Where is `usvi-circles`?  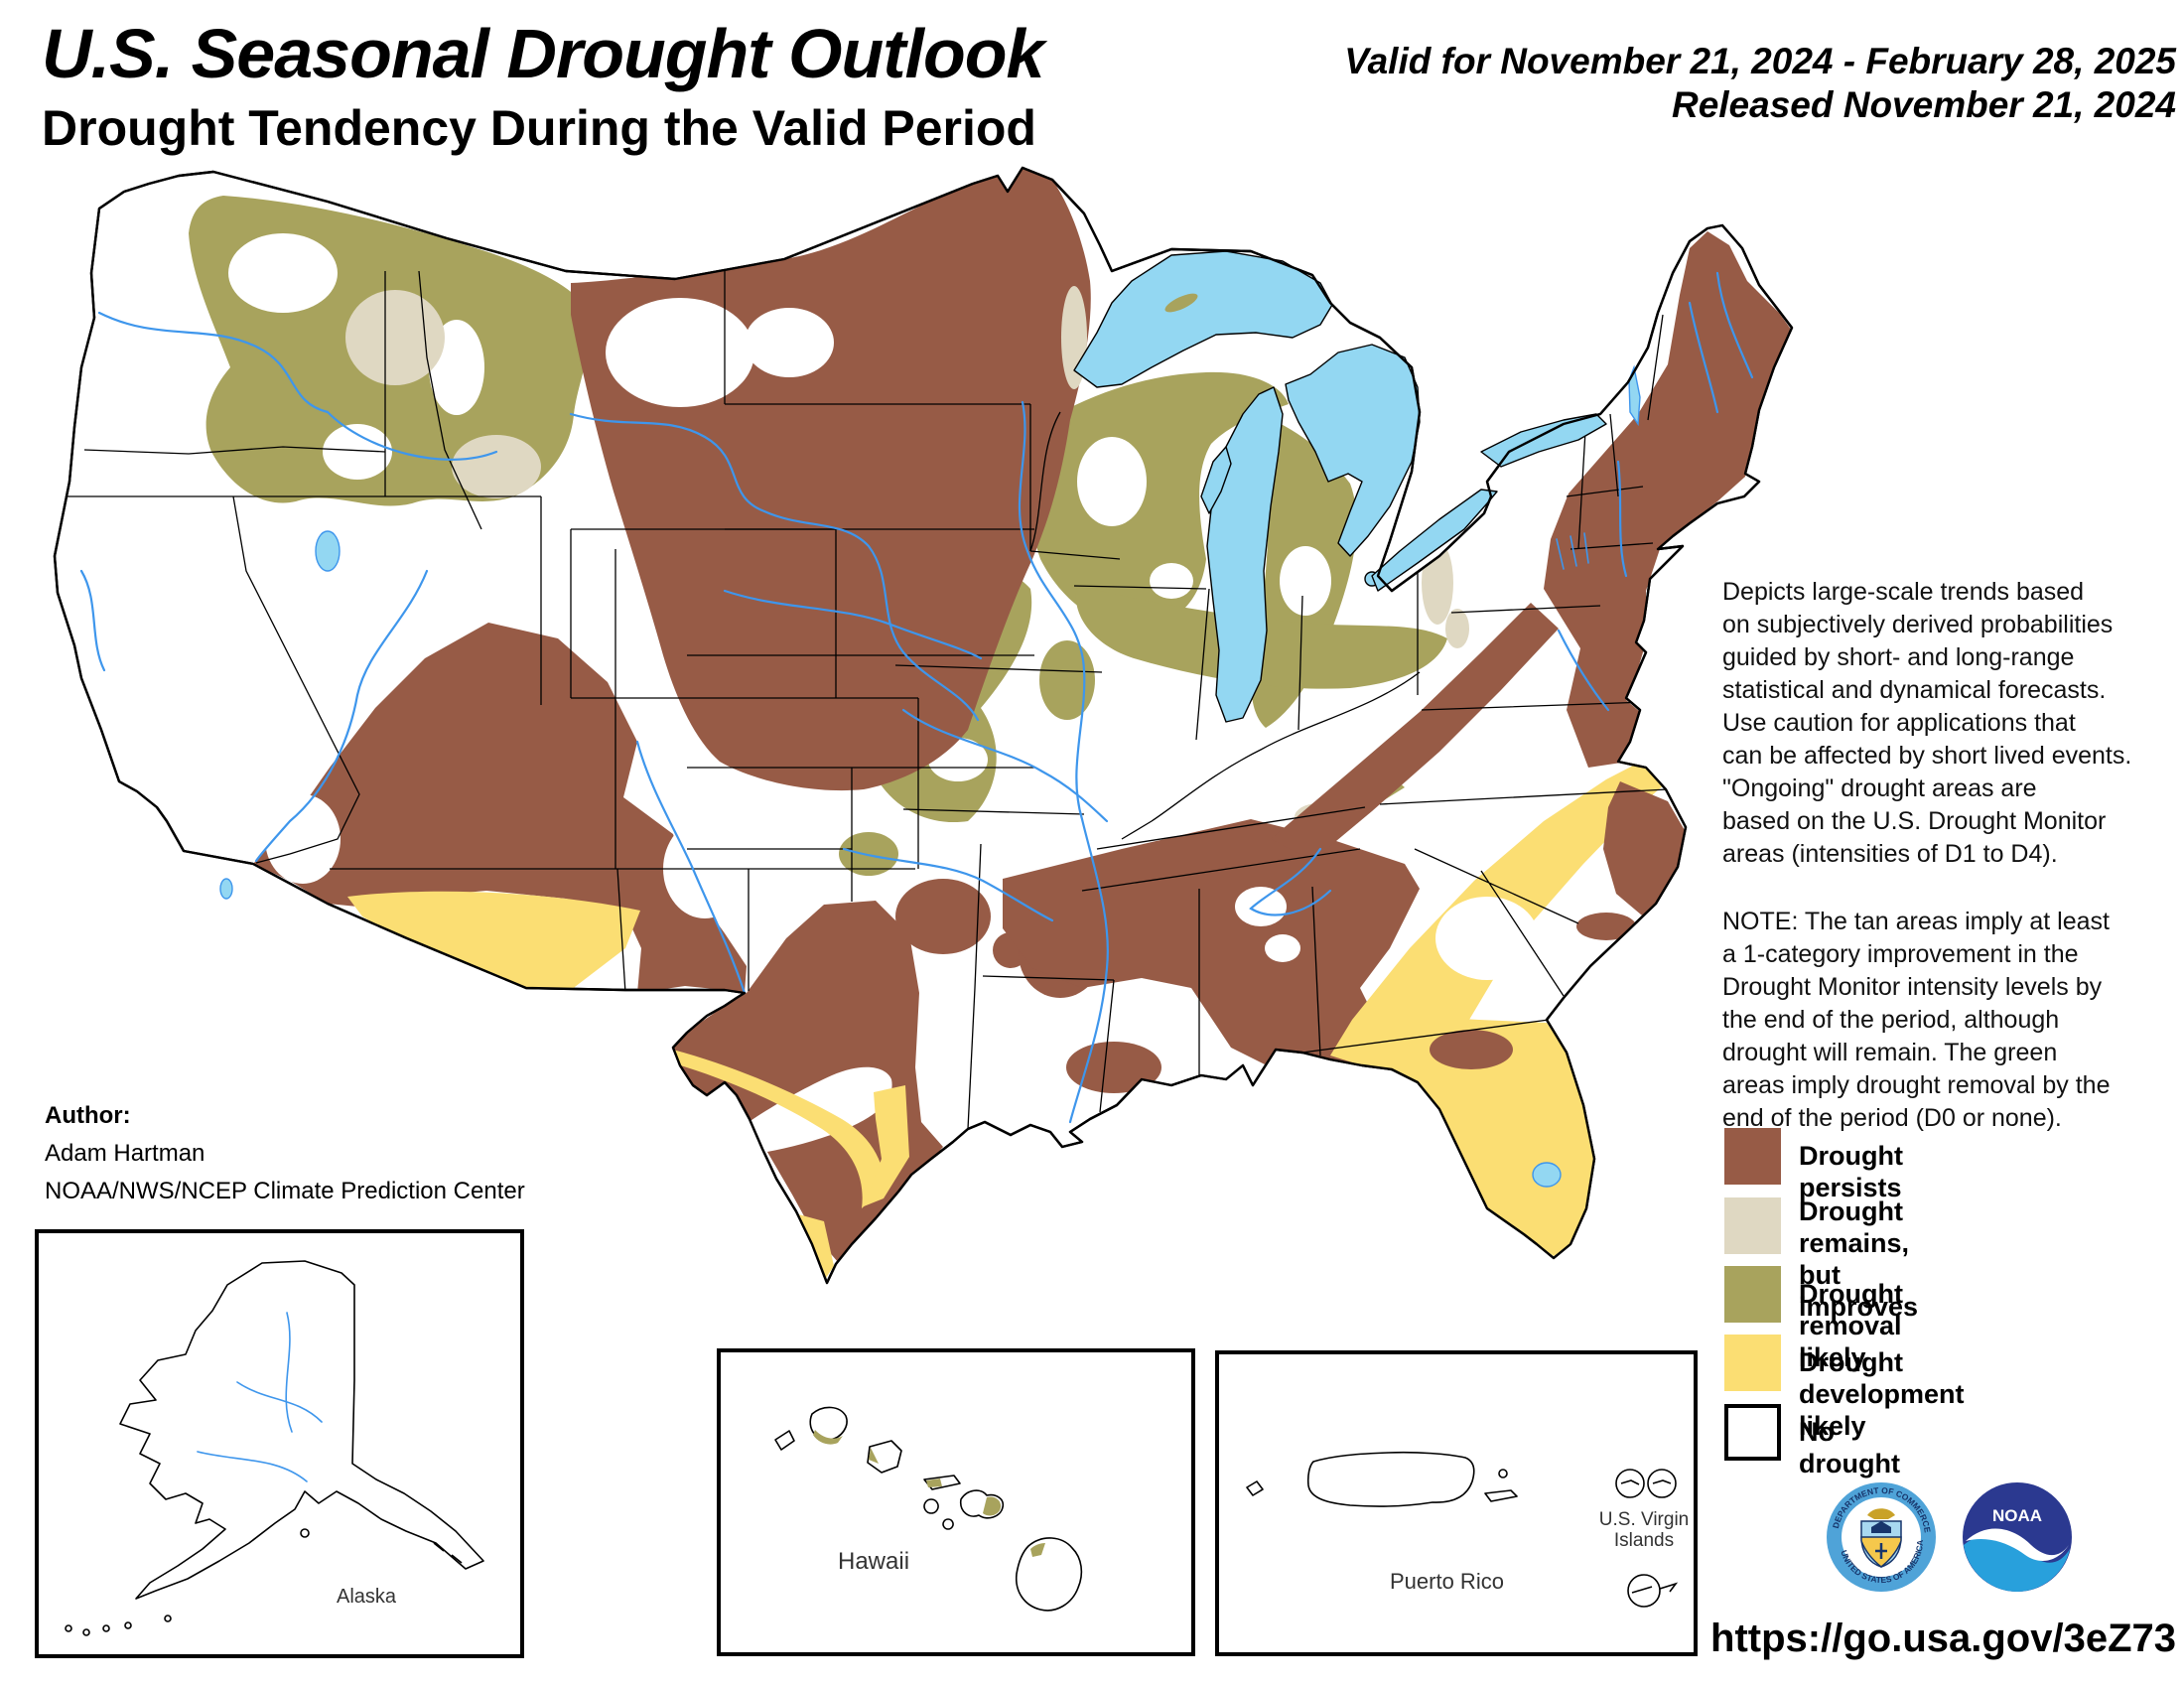
usvi-circles is located at coordinates (1647, 1538).